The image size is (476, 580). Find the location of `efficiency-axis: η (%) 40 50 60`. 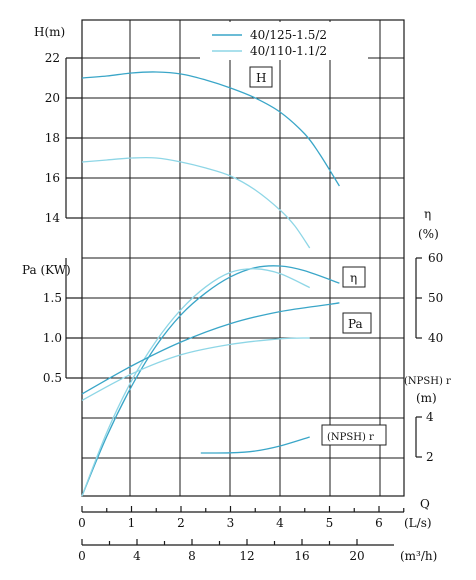

efficiency-axis: η (%) 40 50 60 is located at coordinates (429, 276).